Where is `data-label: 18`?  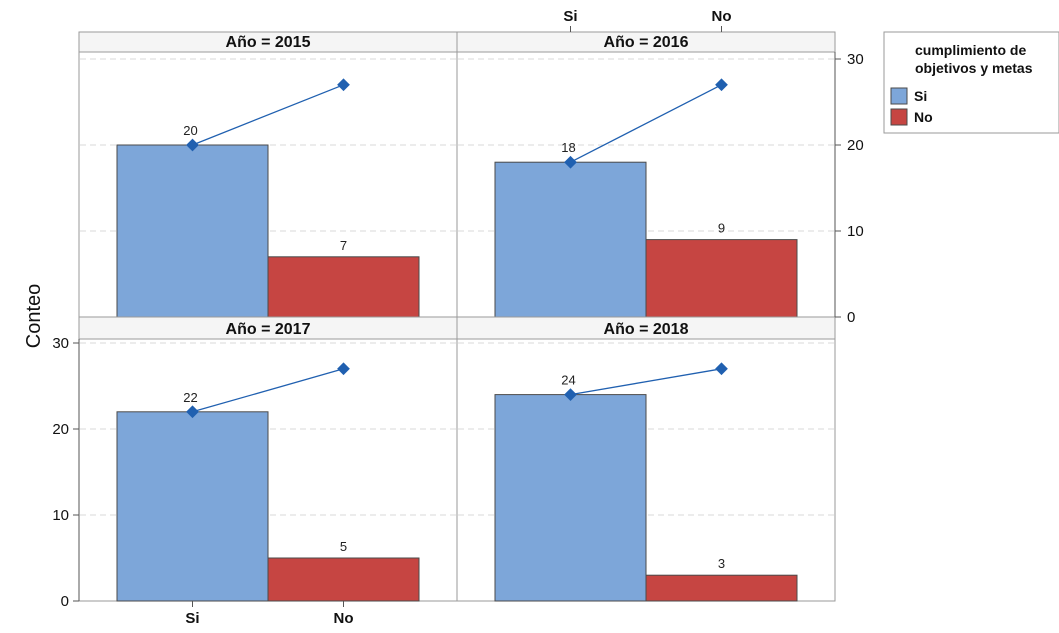
data-label: 18 is located at coordinates (568, 147).